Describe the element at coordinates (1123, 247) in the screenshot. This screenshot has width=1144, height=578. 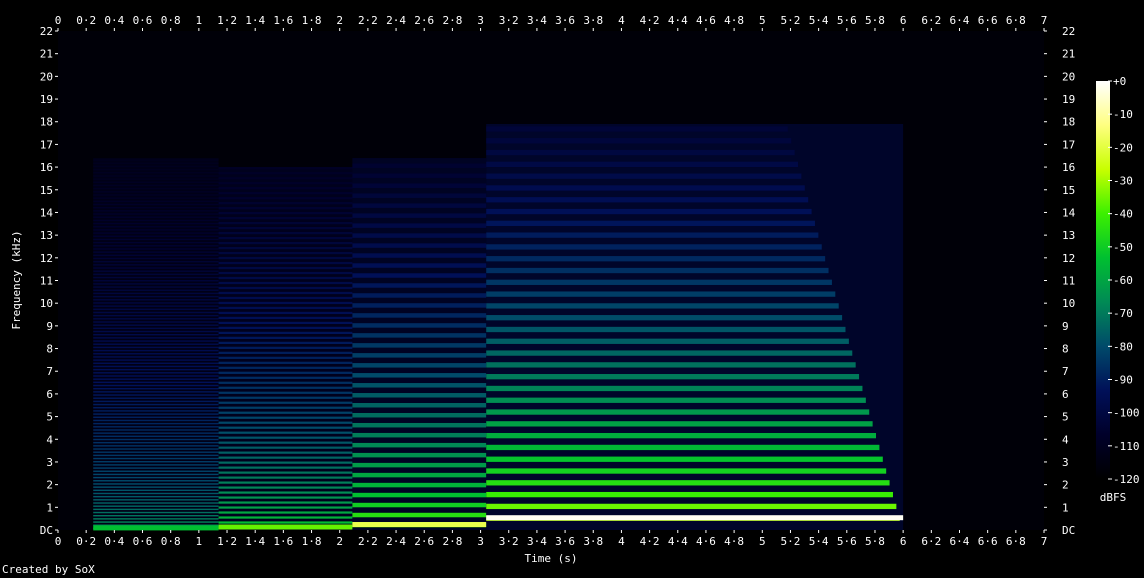
I see `colorbar-tick-label: -50` at that location.